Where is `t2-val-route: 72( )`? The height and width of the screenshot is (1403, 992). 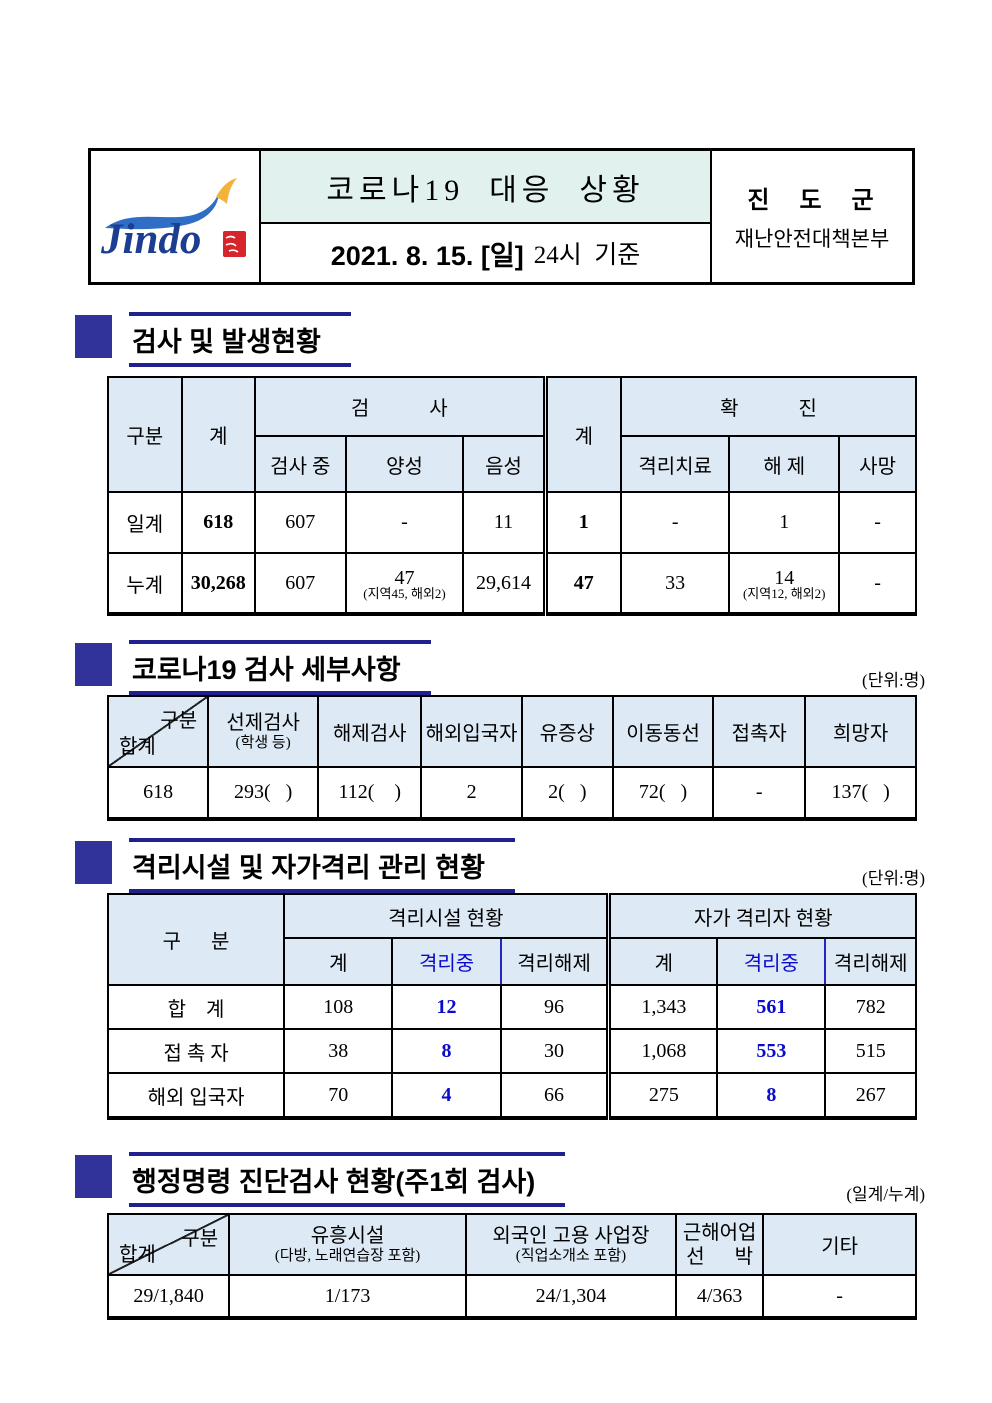 t2-val-route: 72( ) is located at coordinates (663, 793).